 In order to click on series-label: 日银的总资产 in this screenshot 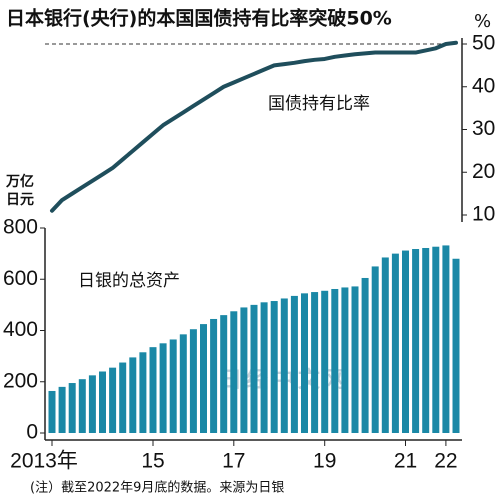, I will do `click(129, 281)`.